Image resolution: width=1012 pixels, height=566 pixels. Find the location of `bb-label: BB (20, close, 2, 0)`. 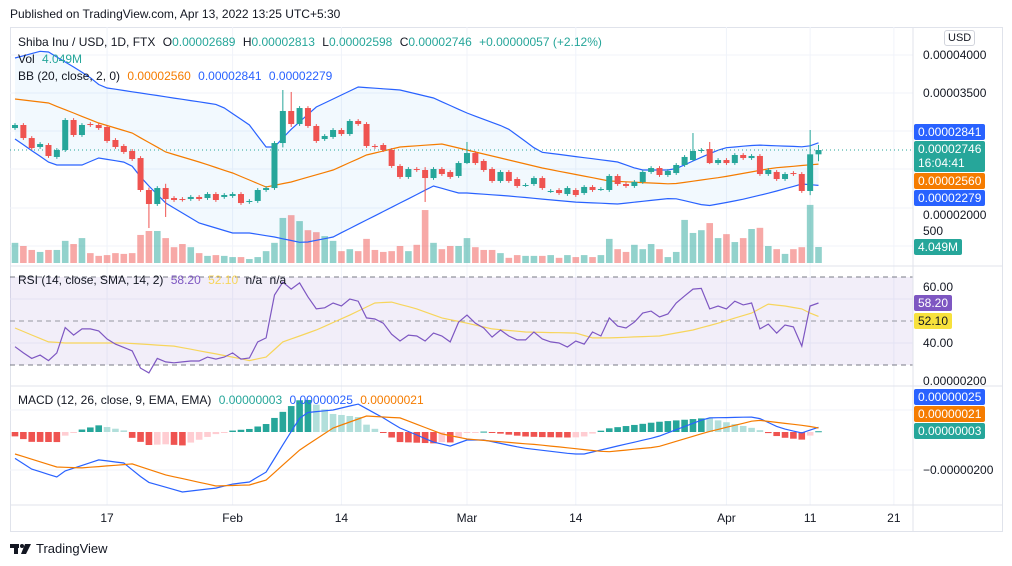

bb-label: BB (20, close, 2, 0) is located at coordinates (69, 76).